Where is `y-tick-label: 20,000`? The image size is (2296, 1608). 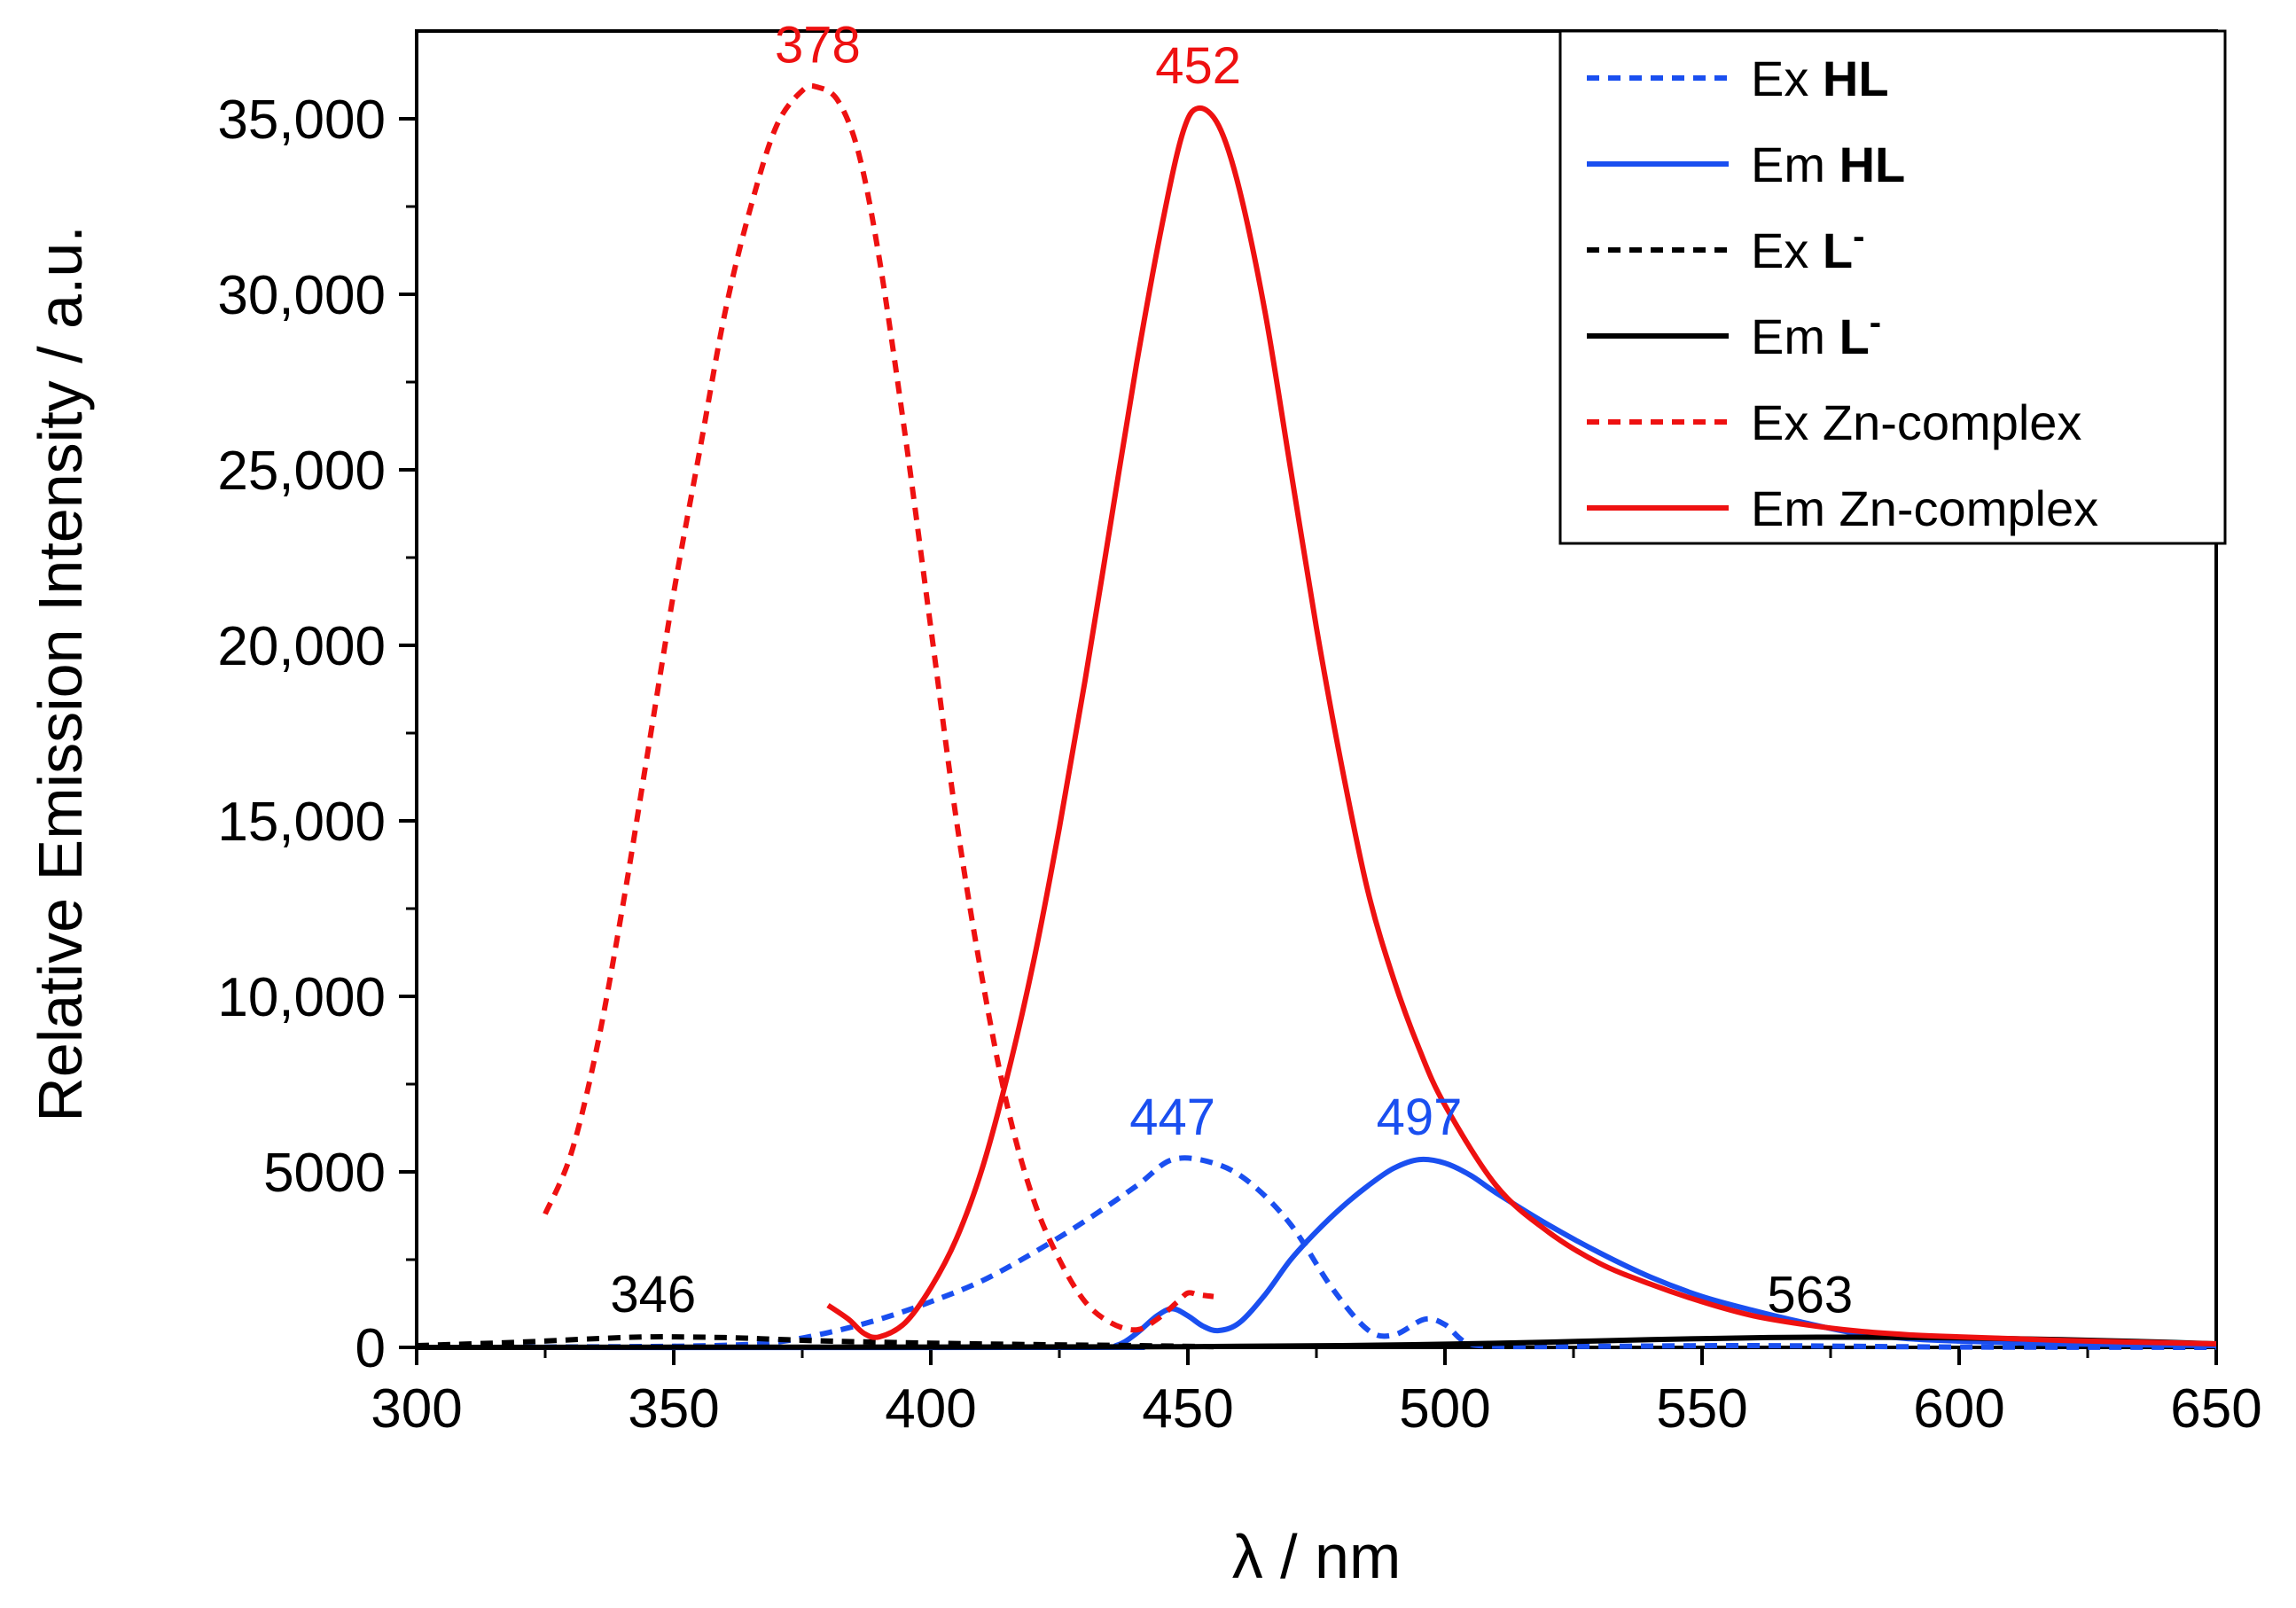
y-tick-label: 20,000 is located at coordinates (301, 647).